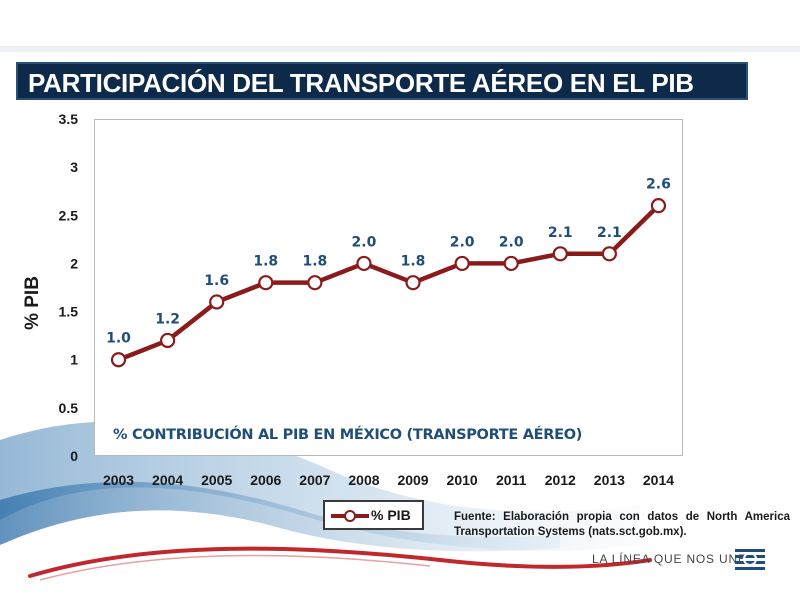  I want to click on y-tick-label: 0.5, so click(69, 408).